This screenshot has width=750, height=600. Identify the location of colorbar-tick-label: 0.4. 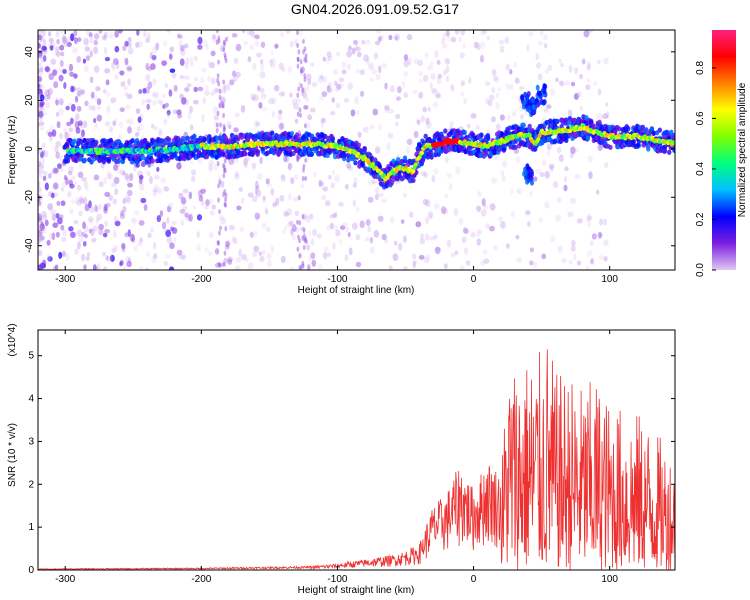
(700, 169).